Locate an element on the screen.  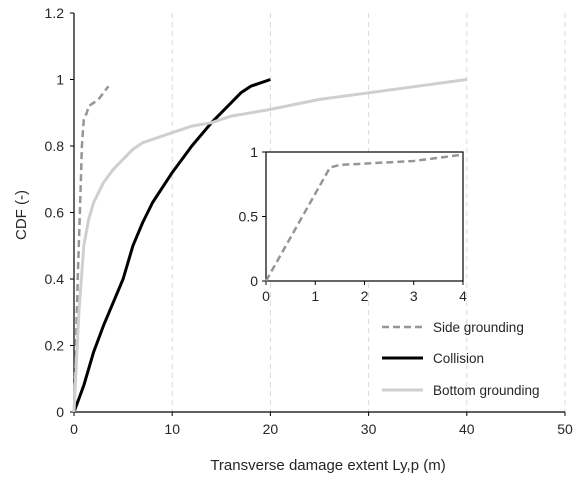
x-tick-label: 30 is located at coordinates (369, 429).